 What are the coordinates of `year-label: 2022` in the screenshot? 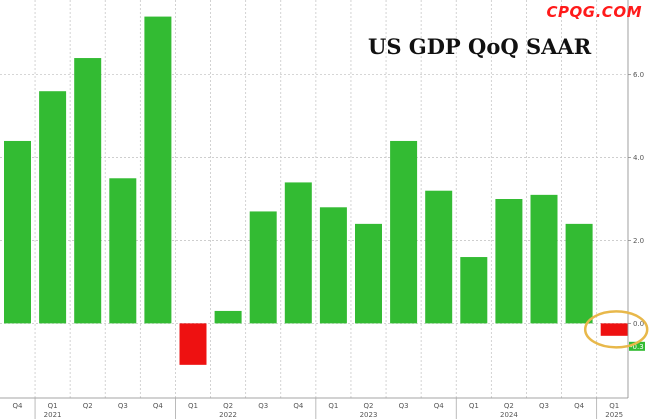 It's located at (228, 415).